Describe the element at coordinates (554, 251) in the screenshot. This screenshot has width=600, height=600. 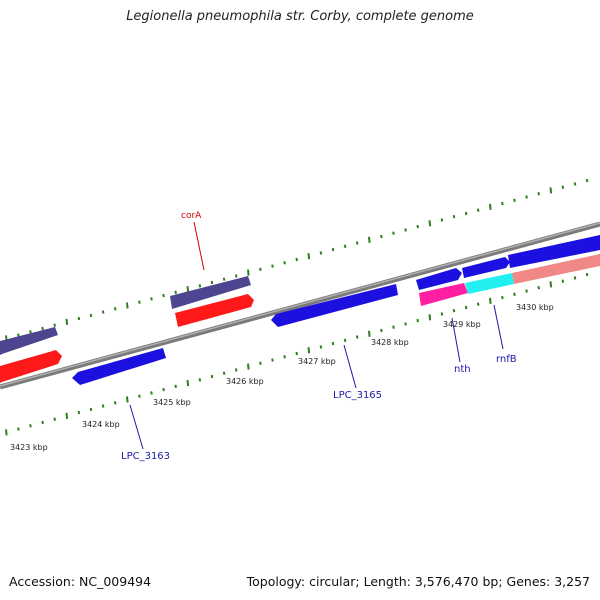
I see `gene-purple-right-c` at that location.